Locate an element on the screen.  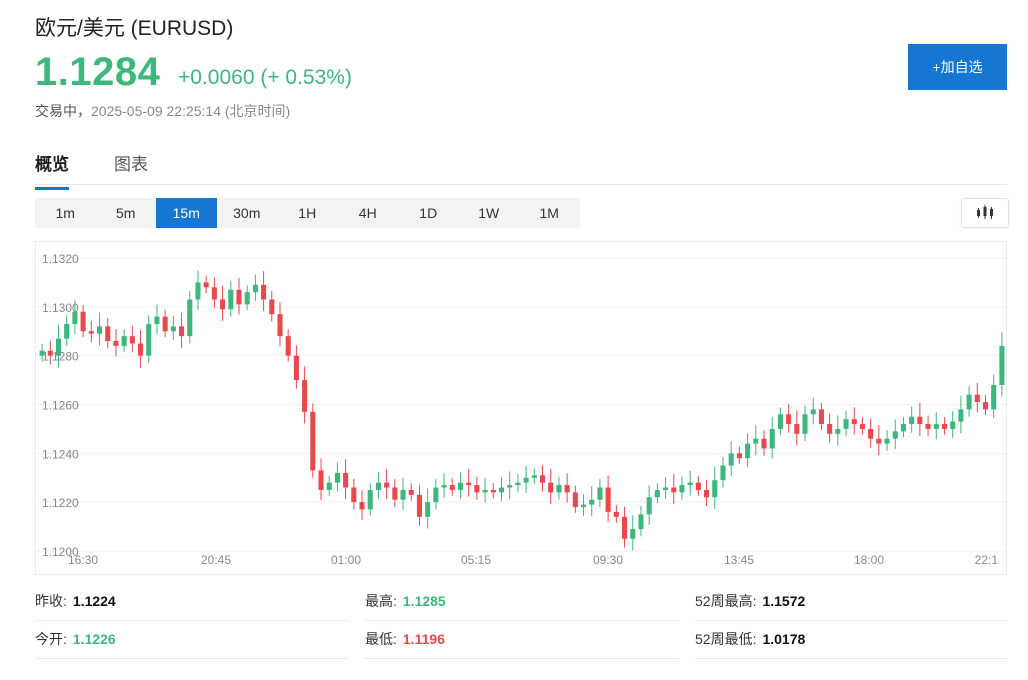
stat-label: 最低: is located at coordinates (381, 639).